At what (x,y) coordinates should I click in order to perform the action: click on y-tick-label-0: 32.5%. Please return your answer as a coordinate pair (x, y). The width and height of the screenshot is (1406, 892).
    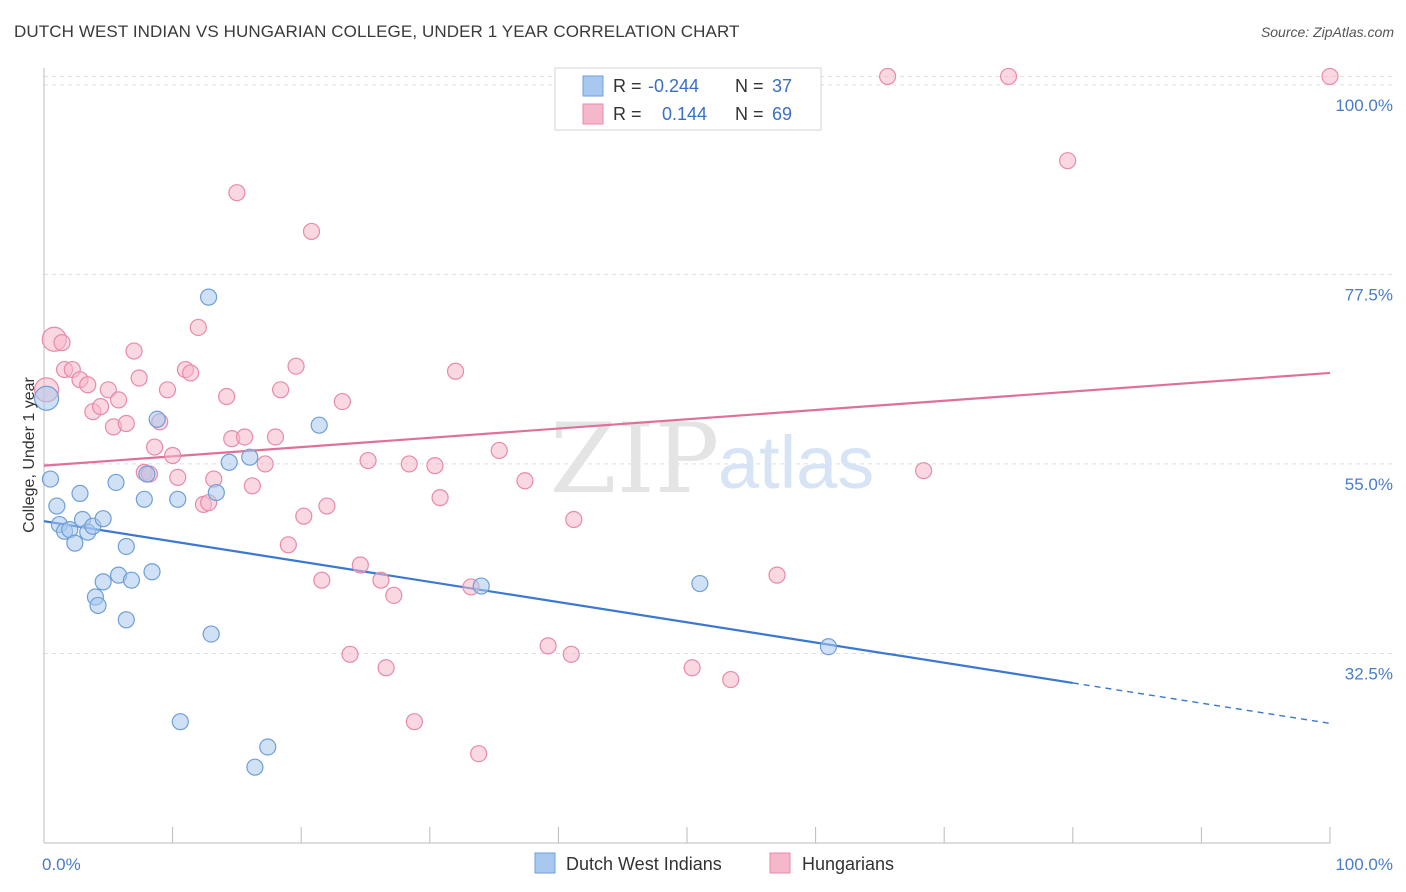
    Looking at the image, I should click on (1369, 673).